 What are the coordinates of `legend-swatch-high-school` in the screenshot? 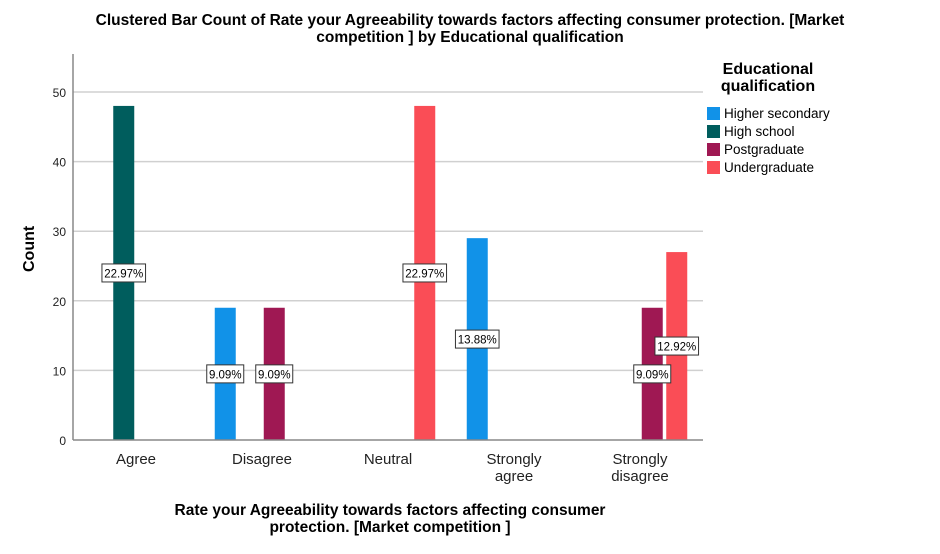 It's located at (713, 131).